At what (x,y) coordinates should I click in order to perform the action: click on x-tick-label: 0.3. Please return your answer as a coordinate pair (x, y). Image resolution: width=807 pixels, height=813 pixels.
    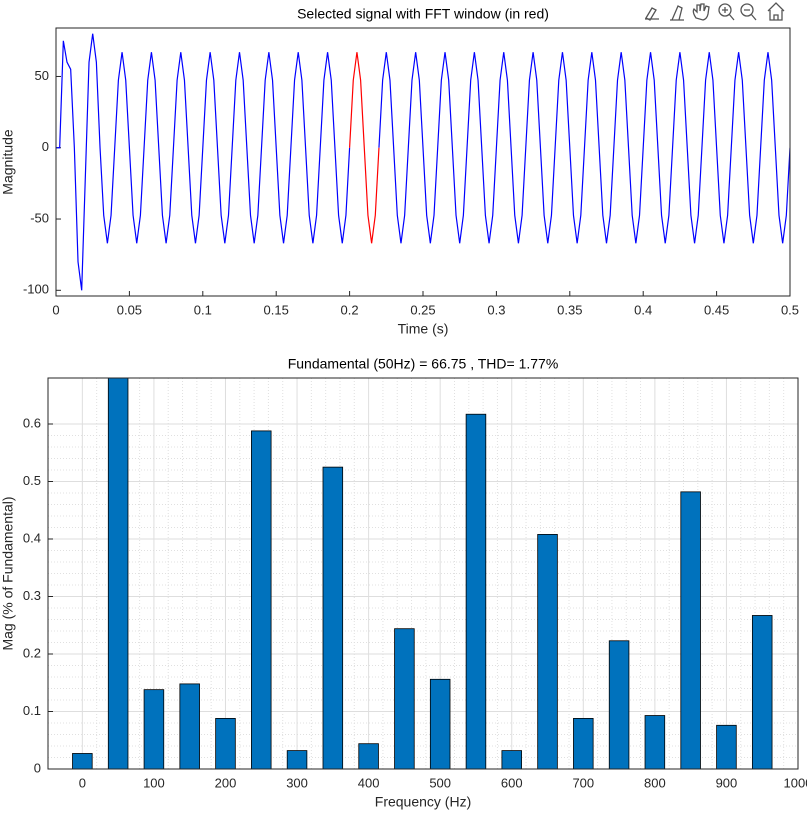
    Looking at the image, I should click on (496, 309).